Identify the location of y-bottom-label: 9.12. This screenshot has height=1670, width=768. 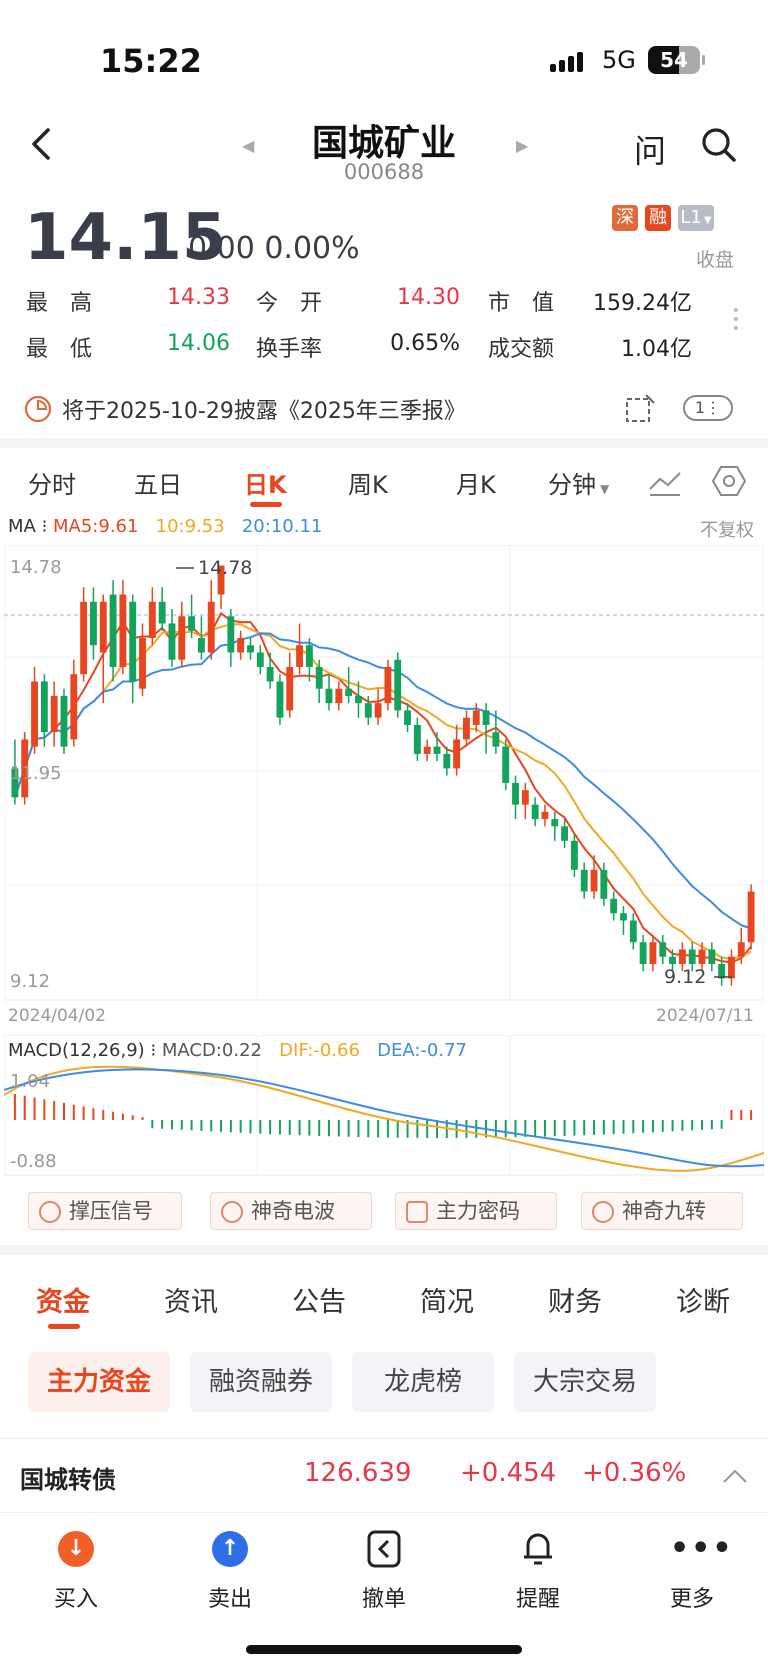
(30, 981).